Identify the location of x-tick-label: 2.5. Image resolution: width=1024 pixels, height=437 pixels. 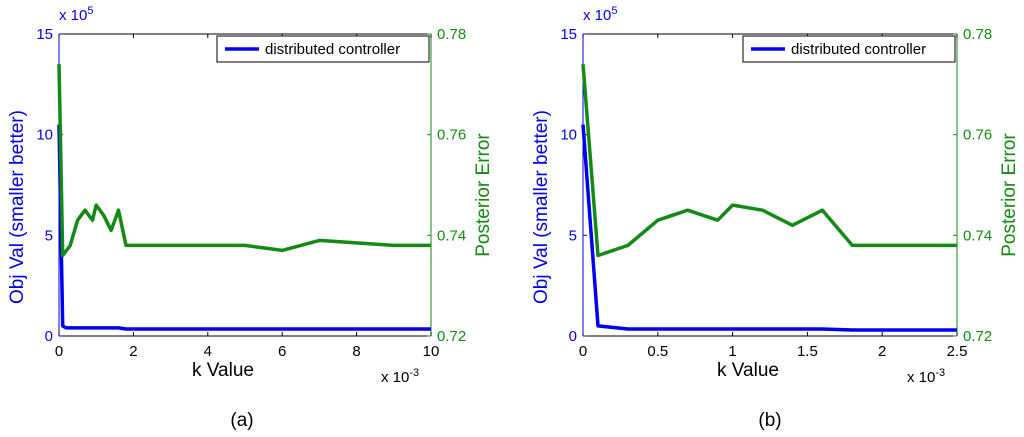
(957, 351).